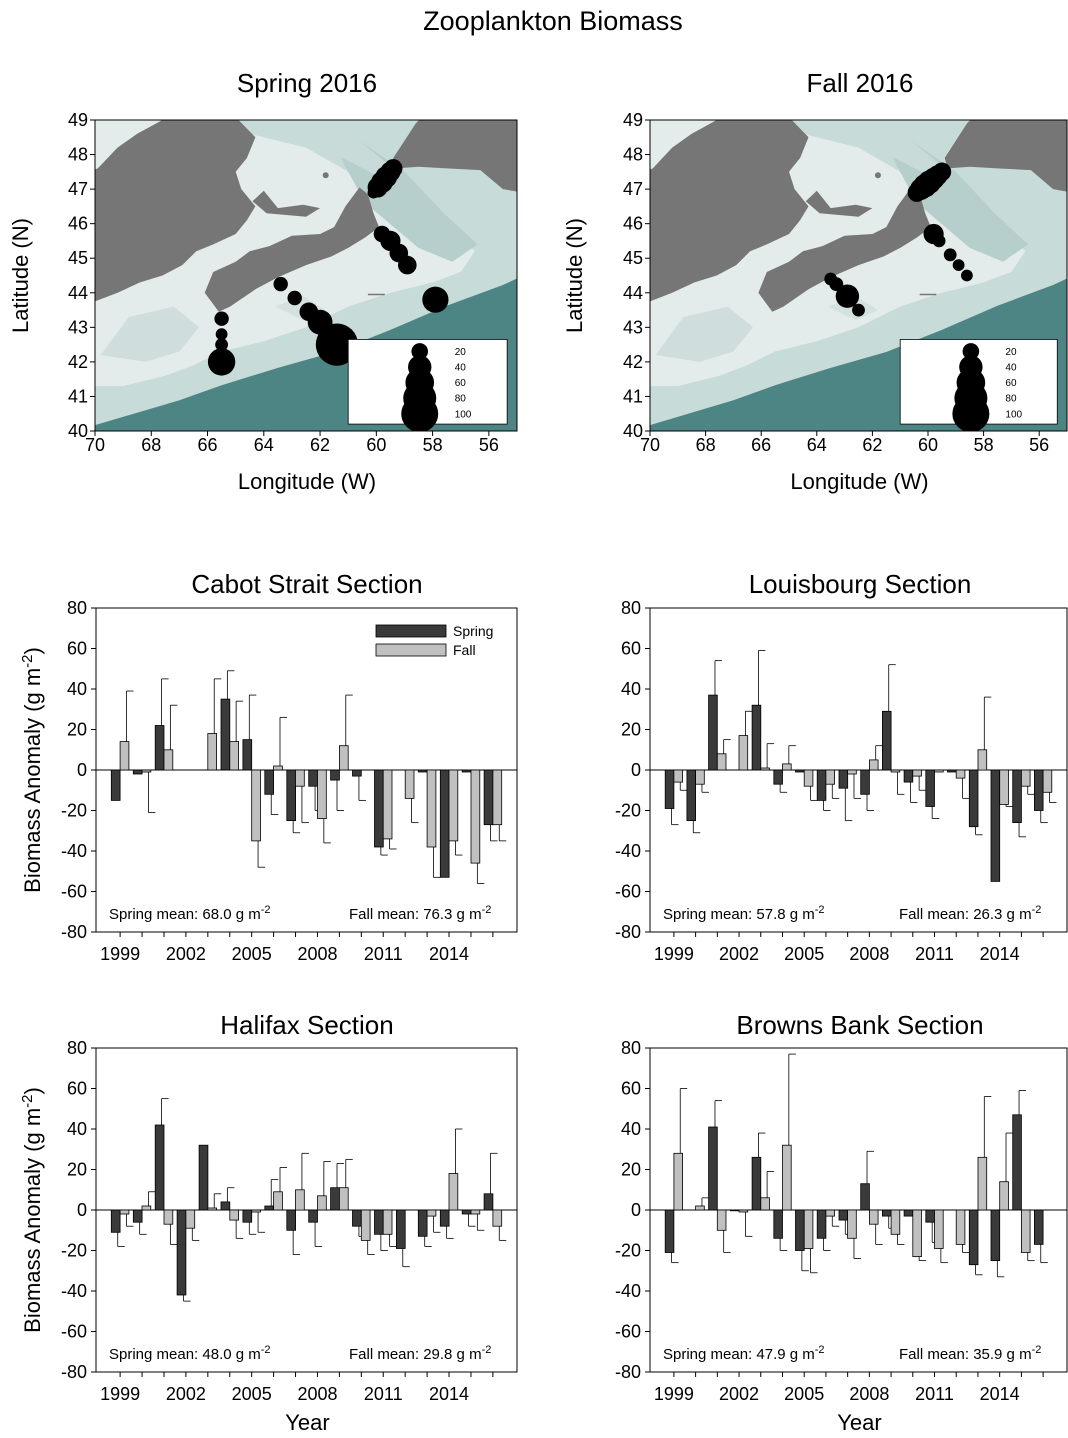 This screenshot has height=1438, width=1068. Describe the element at coordinates (27, 1101) in the screenshot. I see `y-axis-label-sup: -2` at that location.